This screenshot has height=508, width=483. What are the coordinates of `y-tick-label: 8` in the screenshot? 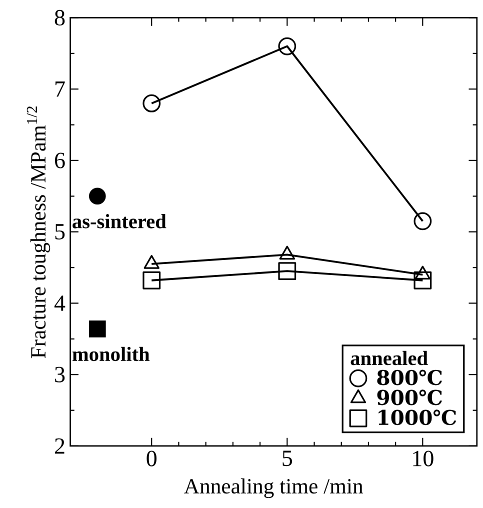 It's located at (59, 18).